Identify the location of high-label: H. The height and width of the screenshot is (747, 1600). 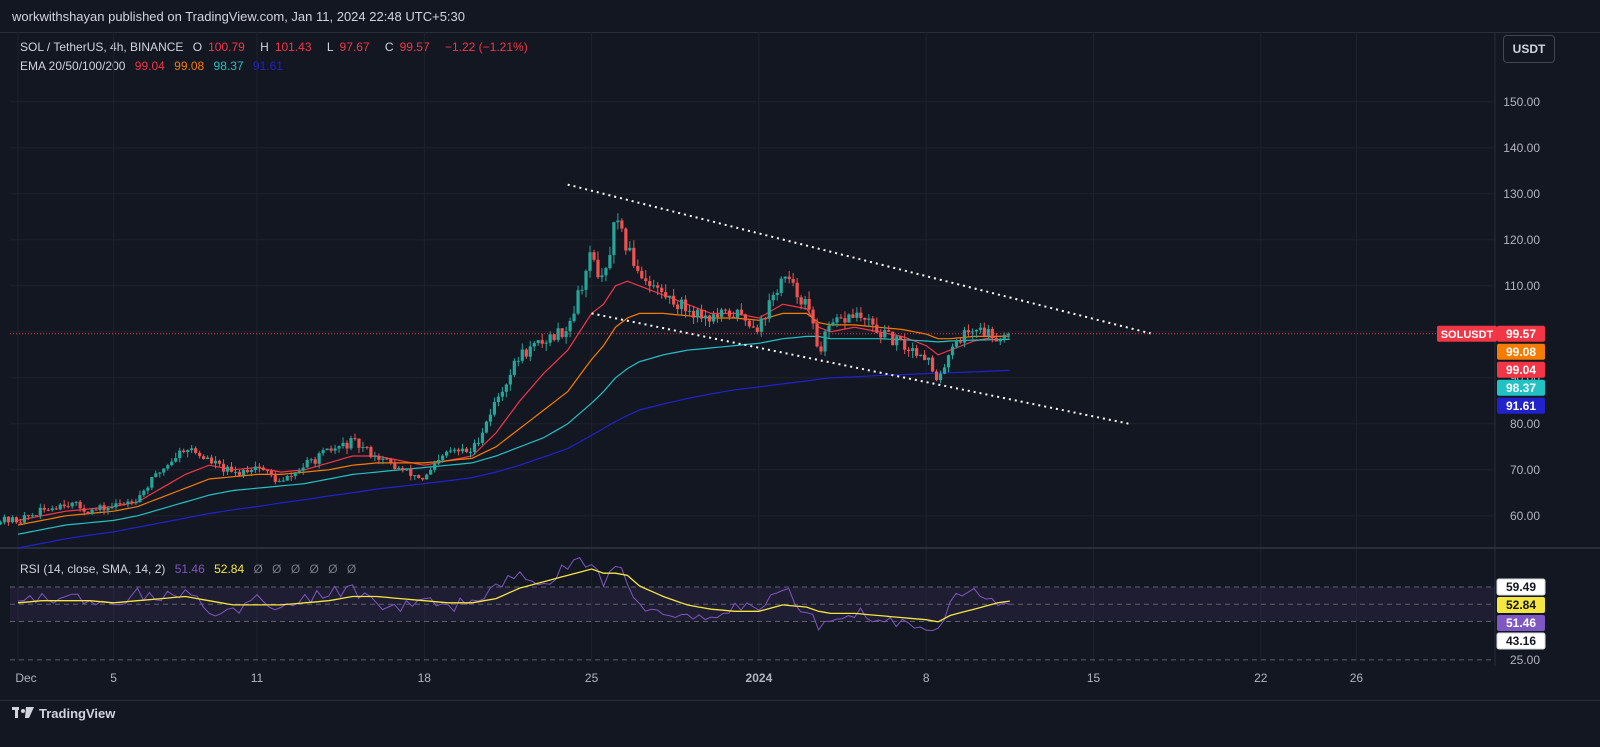
(264, 47).